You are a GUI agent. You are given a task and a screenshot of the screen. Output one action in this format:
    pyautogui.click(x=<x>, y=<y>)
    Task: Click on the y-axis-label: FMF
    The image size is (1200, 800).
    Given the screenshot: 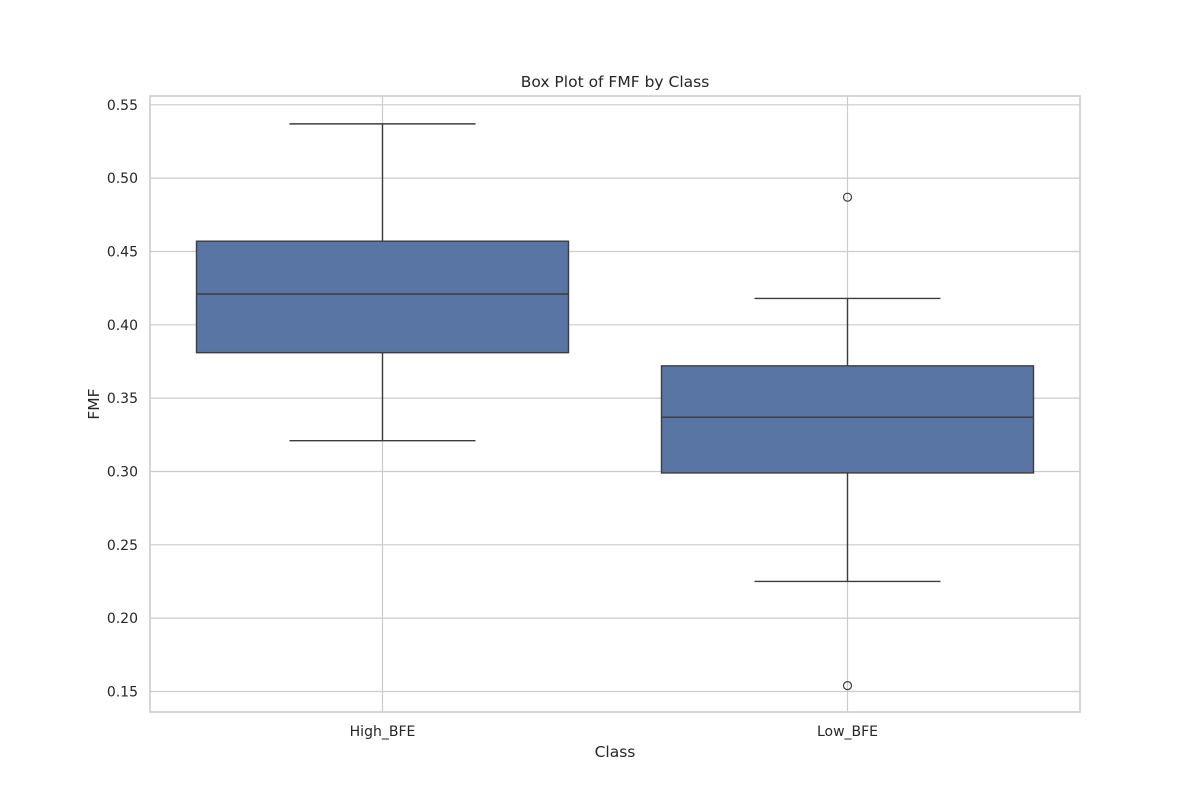 What is the action you would take?
    pyautogui.click(x=94, y=403)
    